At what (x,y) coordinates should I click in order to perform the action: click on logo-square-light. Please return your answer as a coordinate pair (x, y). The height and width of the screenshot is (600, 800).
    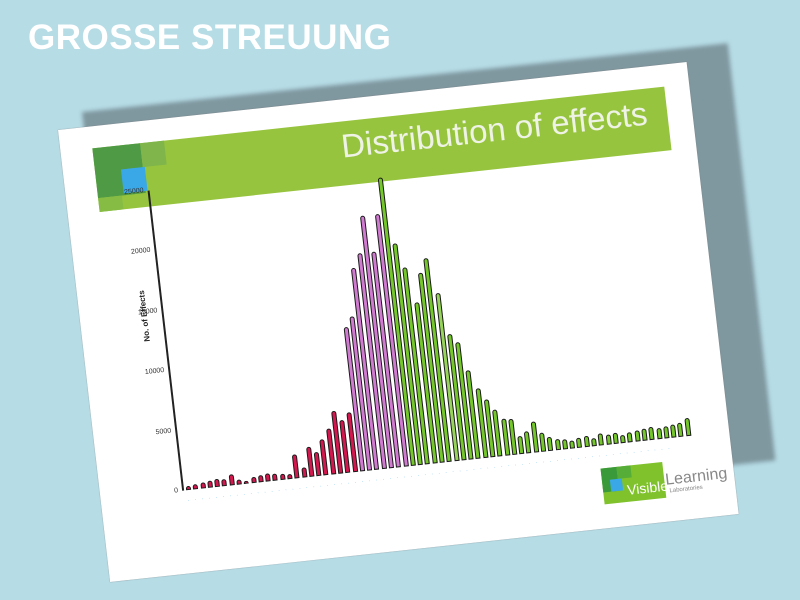
    Looking at the image, I should click on (111, 203).